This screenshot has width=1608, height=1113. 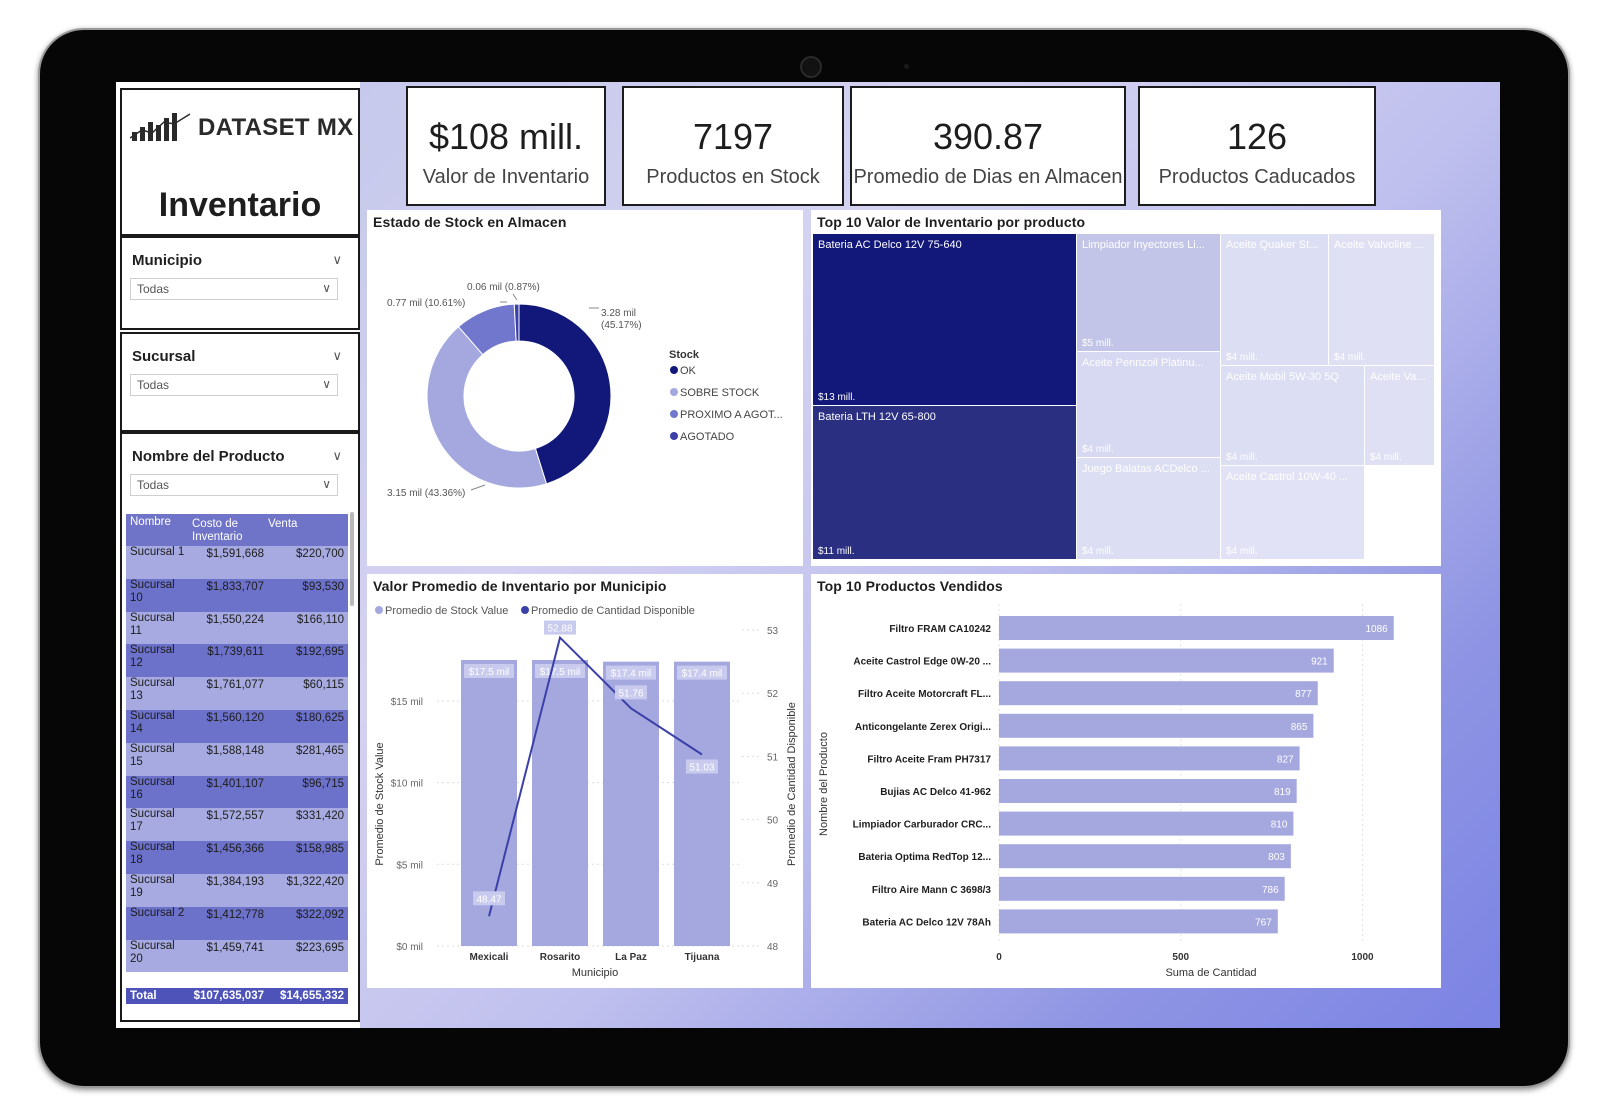 I want to click on y-tick-label: Filtro Aire Mann C 3698/3, so click(x=932, y=890).